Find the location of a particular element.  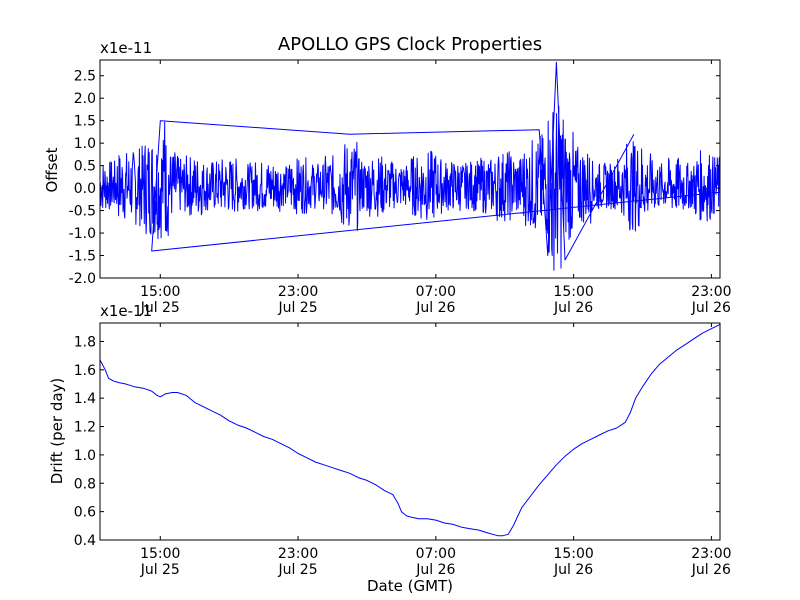

drift-y-tick-label: 0.4 is located at coordinates (85, 541).